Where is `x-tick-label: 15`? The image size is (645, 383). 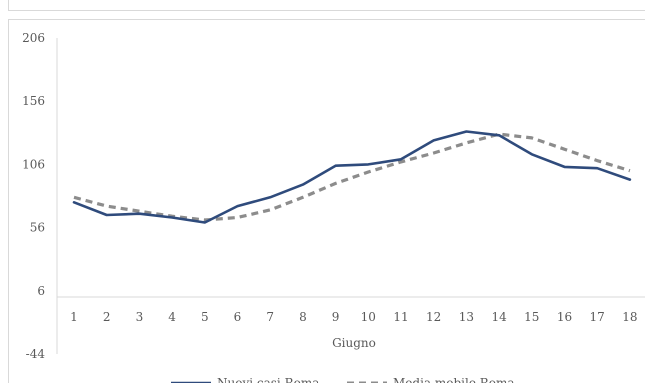
x-tick-label: 15 is located at coordinates (531, 317).